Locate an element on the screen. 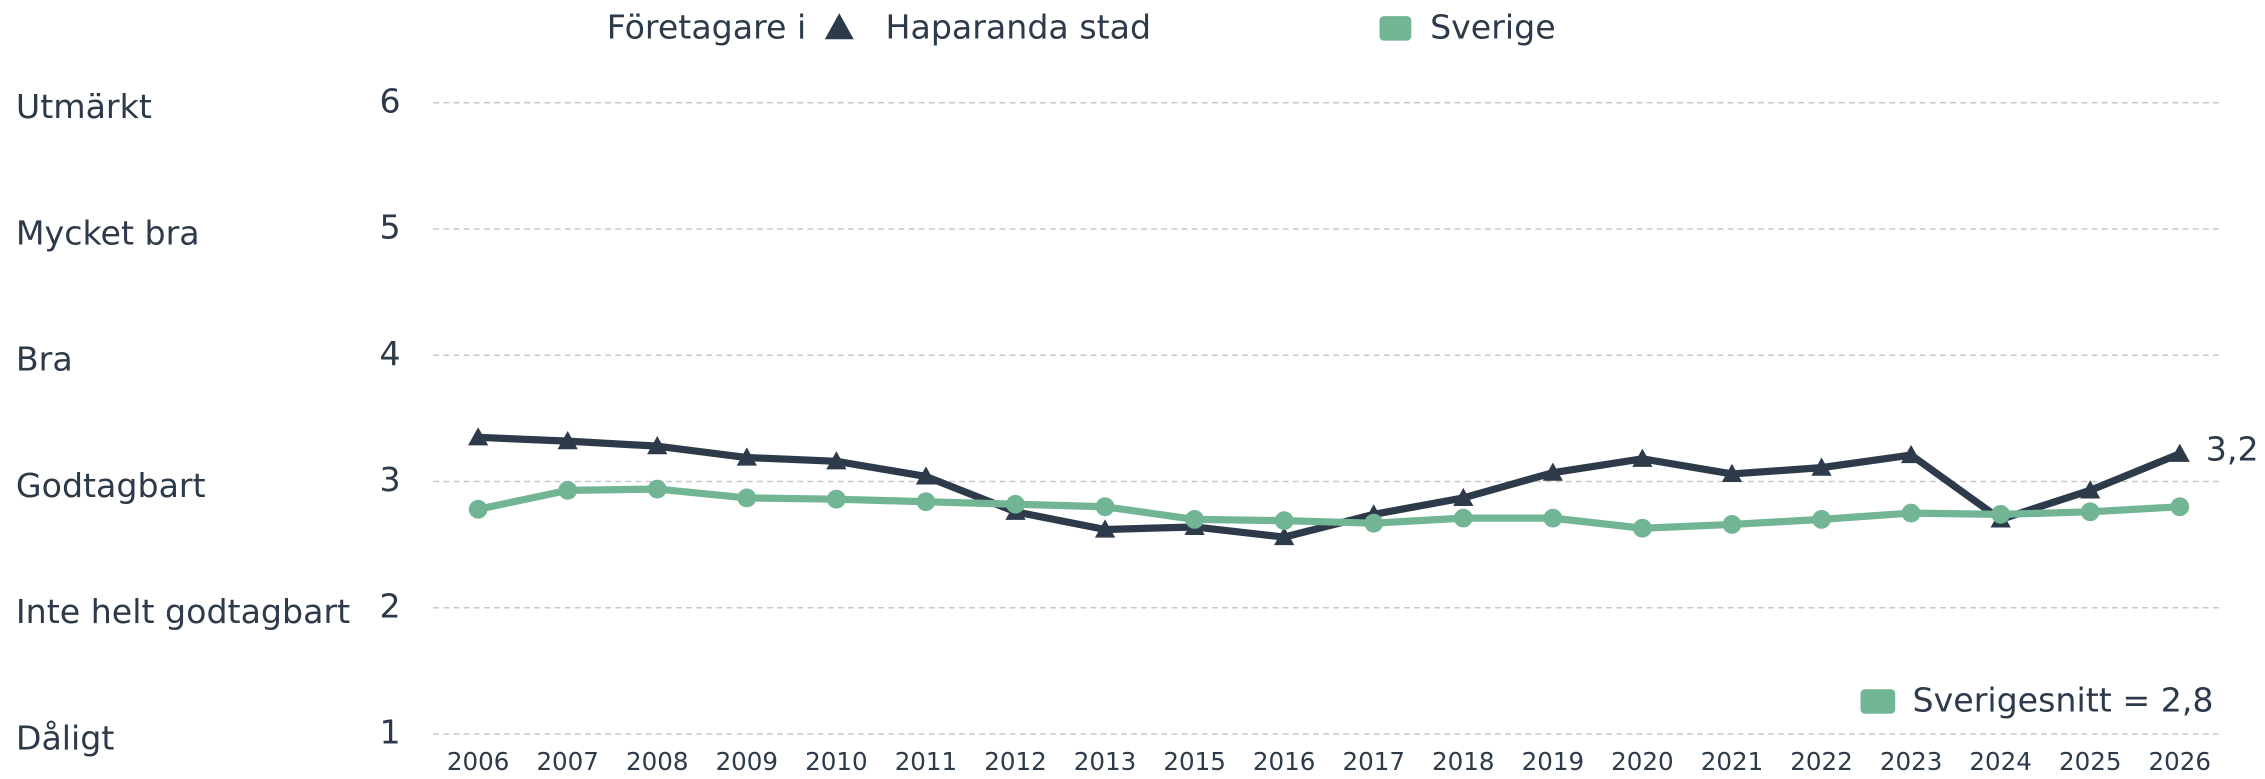 The width and height of the screenshot is (2265, 779). legend-label: Sverige is located at coordinates (1493, 27).